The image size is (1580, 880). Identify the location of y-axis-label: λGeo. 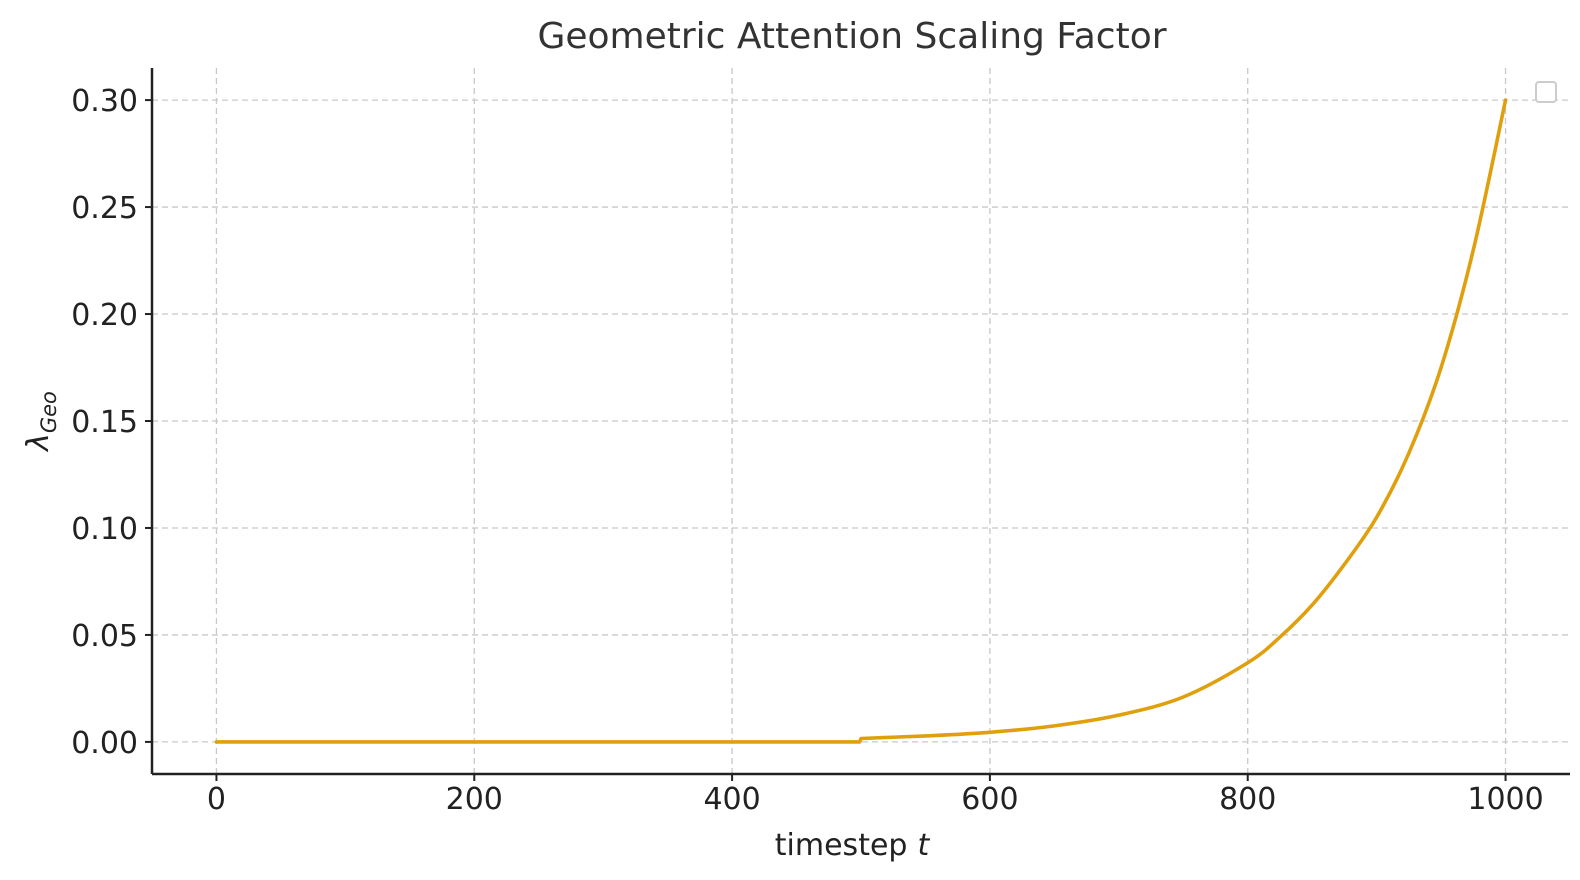
(41, 422).